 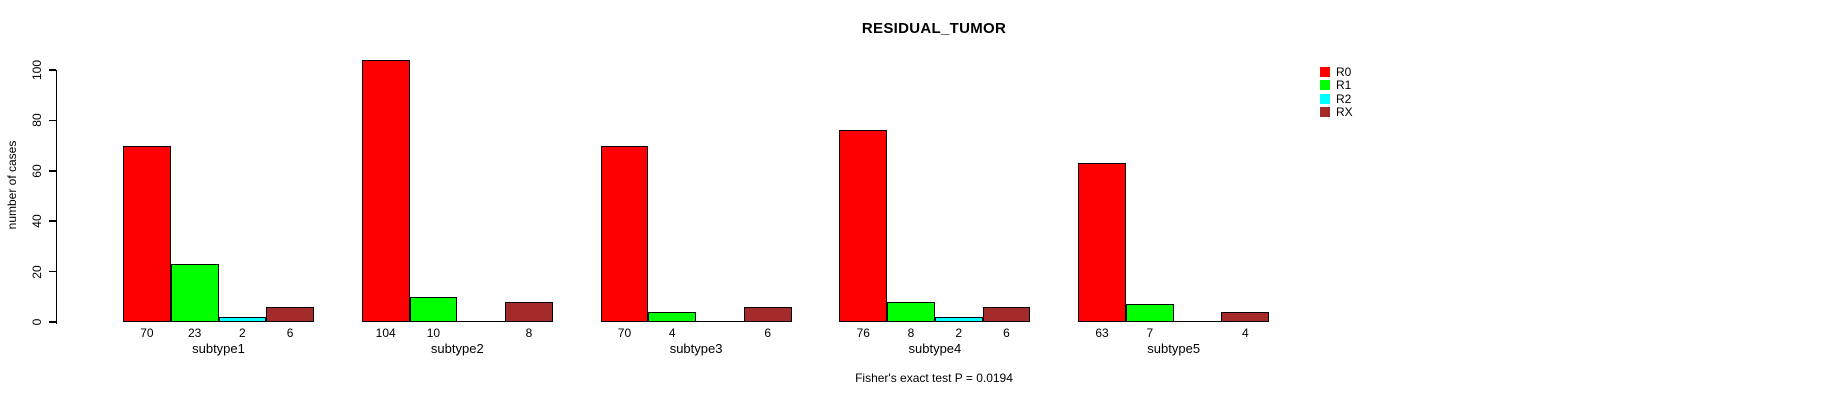 What do you see at coordinates (1325, 98) in the screenshot?
I see `legend-swatch-r2` at bounding box center [1325, 98].